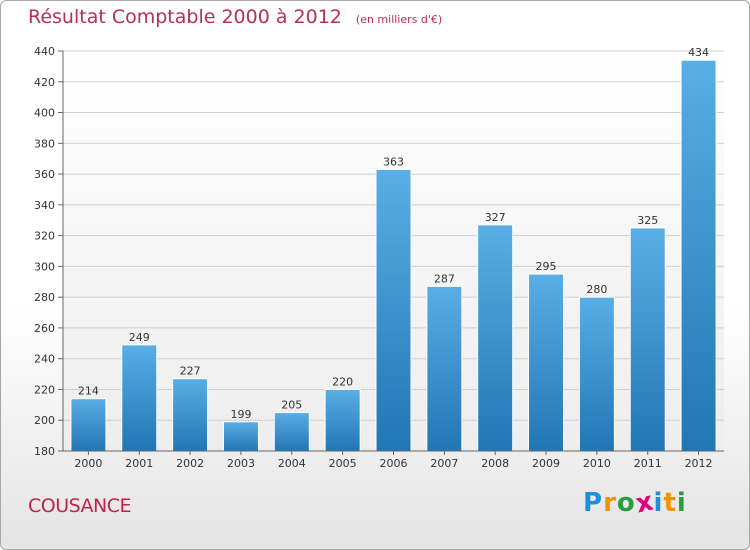 This screenshot has height=550, width=750. I want to click on y-tick-label: 380, so click(44, 143).